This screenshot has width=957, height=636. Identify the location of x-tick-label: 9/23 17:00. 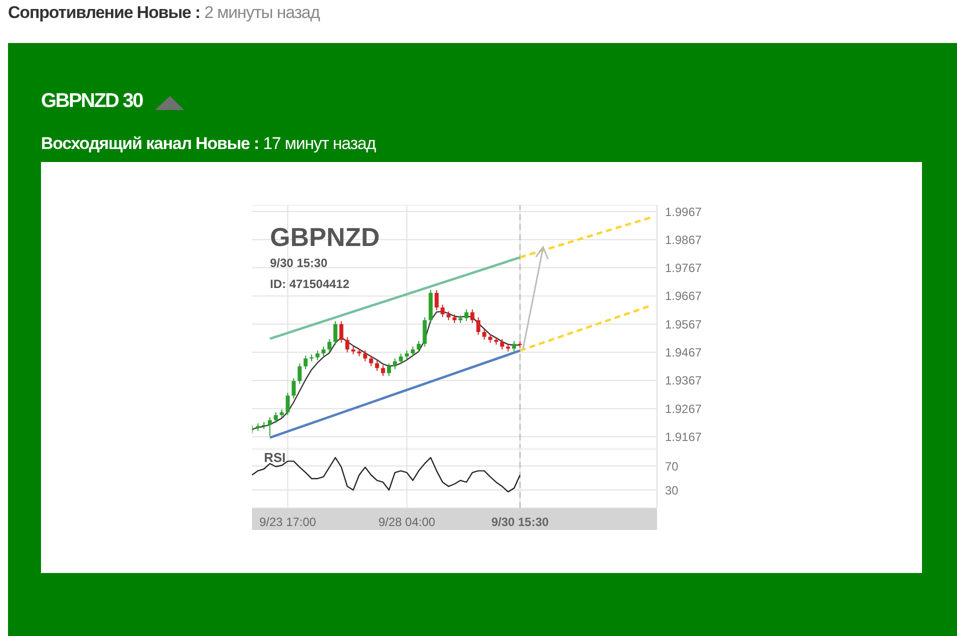
(287, 522).